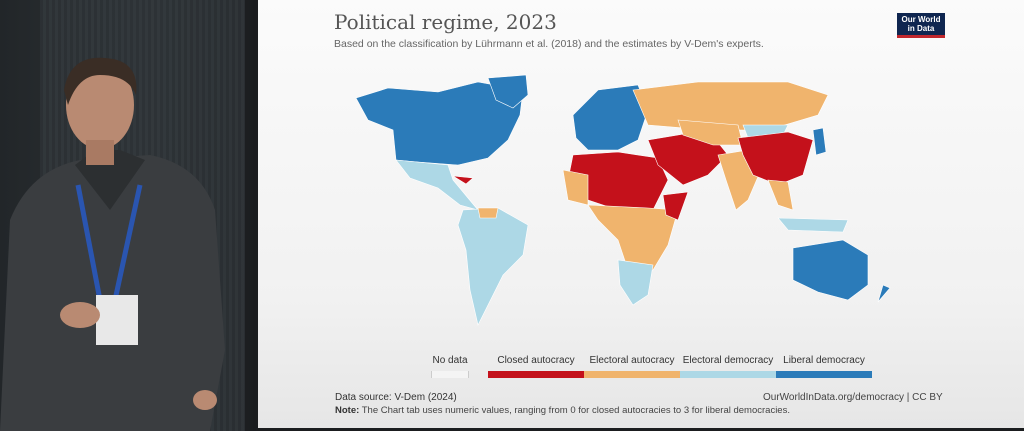 The width and height of the screenshot is (1024, 431). What do you see at coordinates (775, 158) in the screenshot?
I see `map-china` at bounding box center [775, 158].